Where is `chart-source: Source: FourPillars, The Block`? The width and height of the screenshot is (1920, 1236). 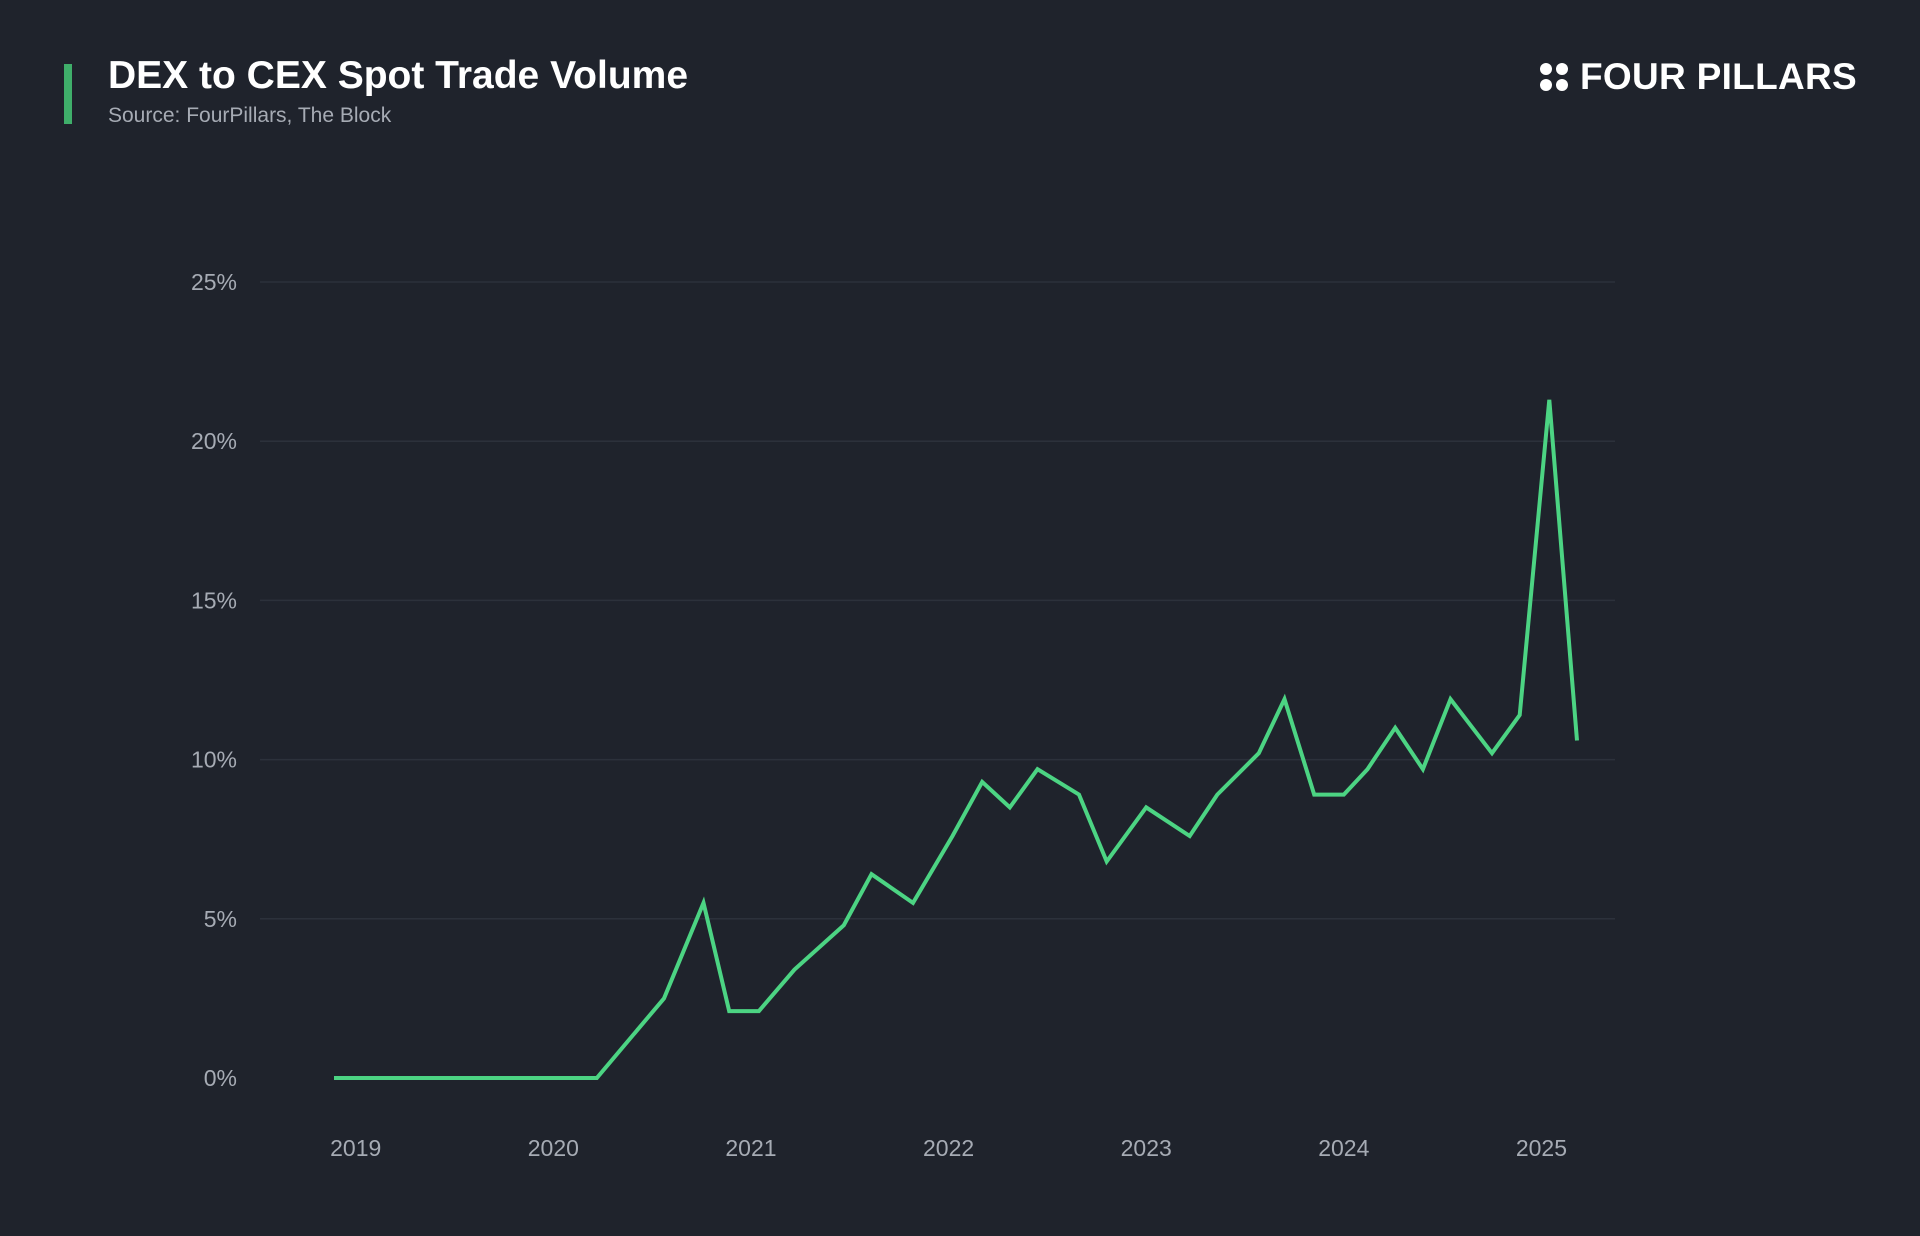 chart-source: Source: FourPillars, The Block is located at coordinates (250, 115).